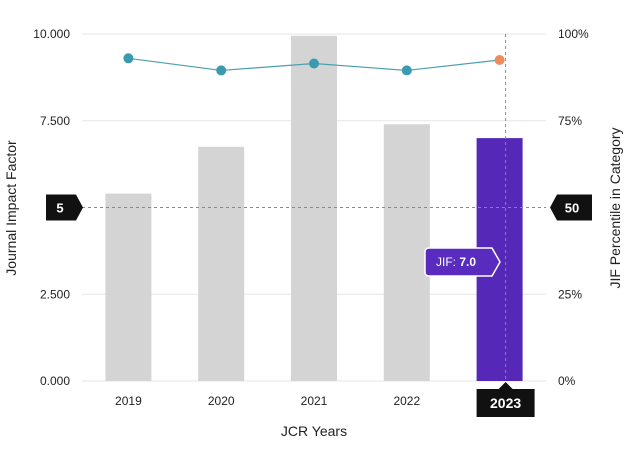 The width and height of the screenshot is (638, 468). I want to click on line-layer, so click(314, 64).